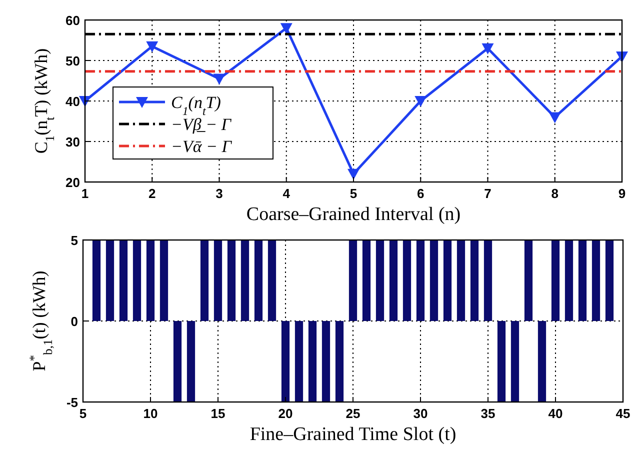 The image size is (644, 456). Describe the element at coordinates (488, 193) in the screenshot. I see `x-tick-label: 7` at that location.